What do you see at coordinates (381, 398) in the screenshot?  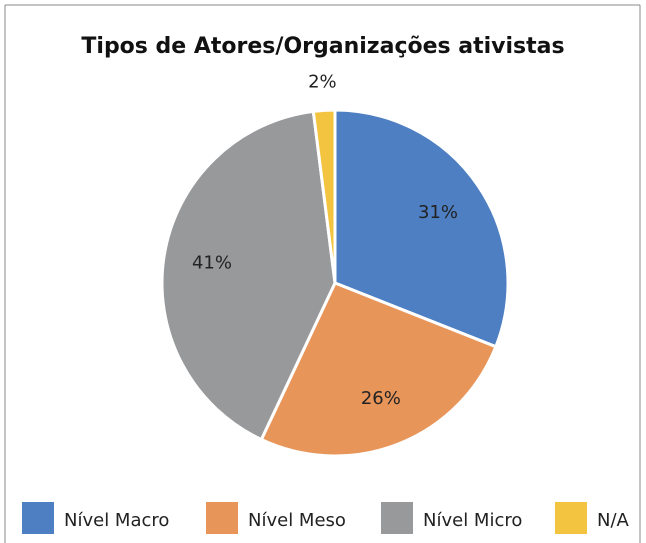 I see `data-label: 26%` at bounding box center [381, 398].